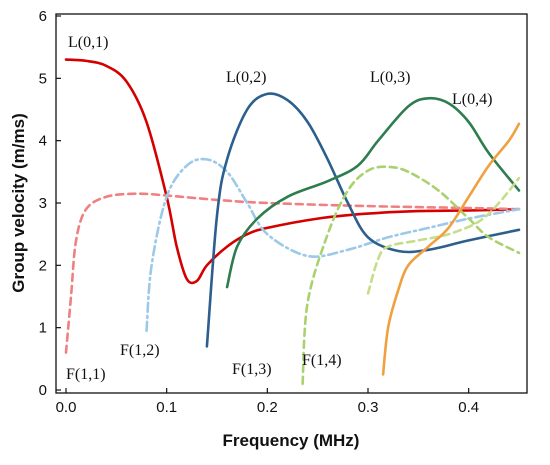  What do you see at coordinates (43, 265) in the screenshot?
I see `y-tick-label: 2` at bounding box center [43, 265].